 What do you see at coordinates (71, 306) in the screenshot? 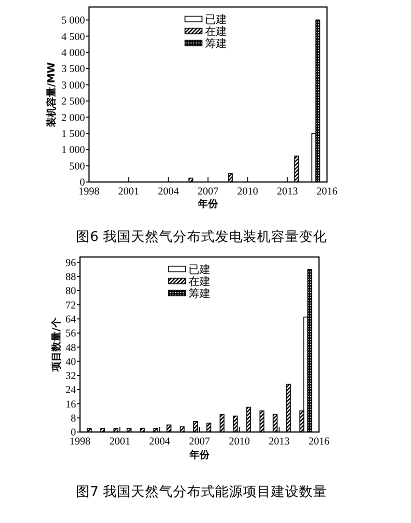
I see `y-tick-label: 72` at bounding box center [71, 306].